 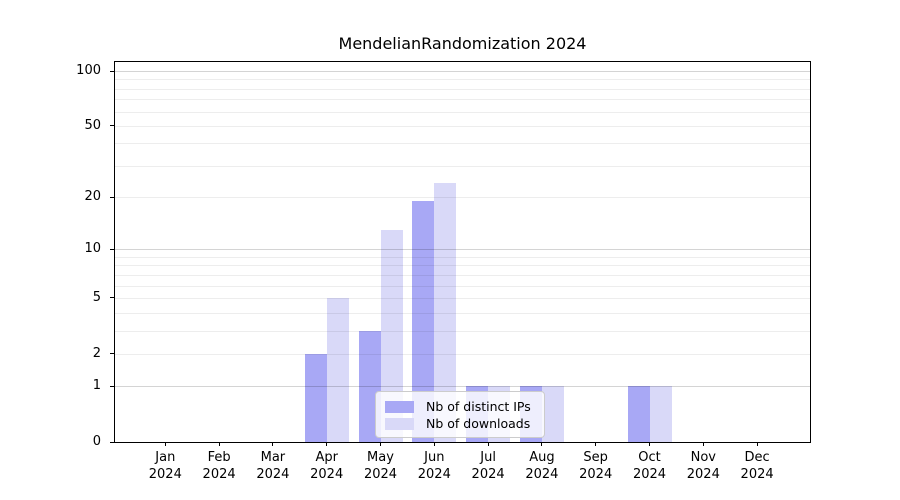 I want to click on legend-label-distinct-ips: Nb of distinct IPs, so click(x=478, y=406).